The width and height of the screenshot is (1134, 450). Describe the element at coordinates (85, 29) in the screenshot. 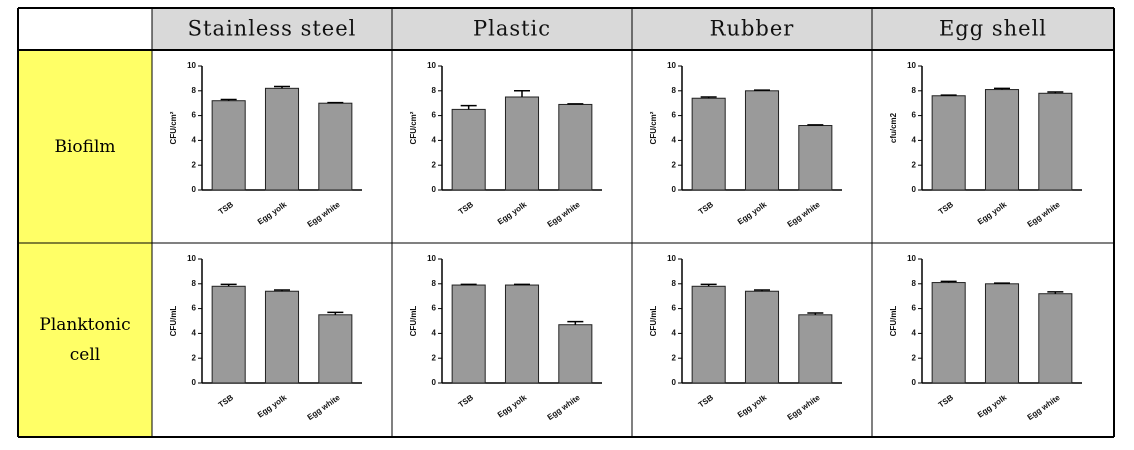

I see `corner-cell` at that location.